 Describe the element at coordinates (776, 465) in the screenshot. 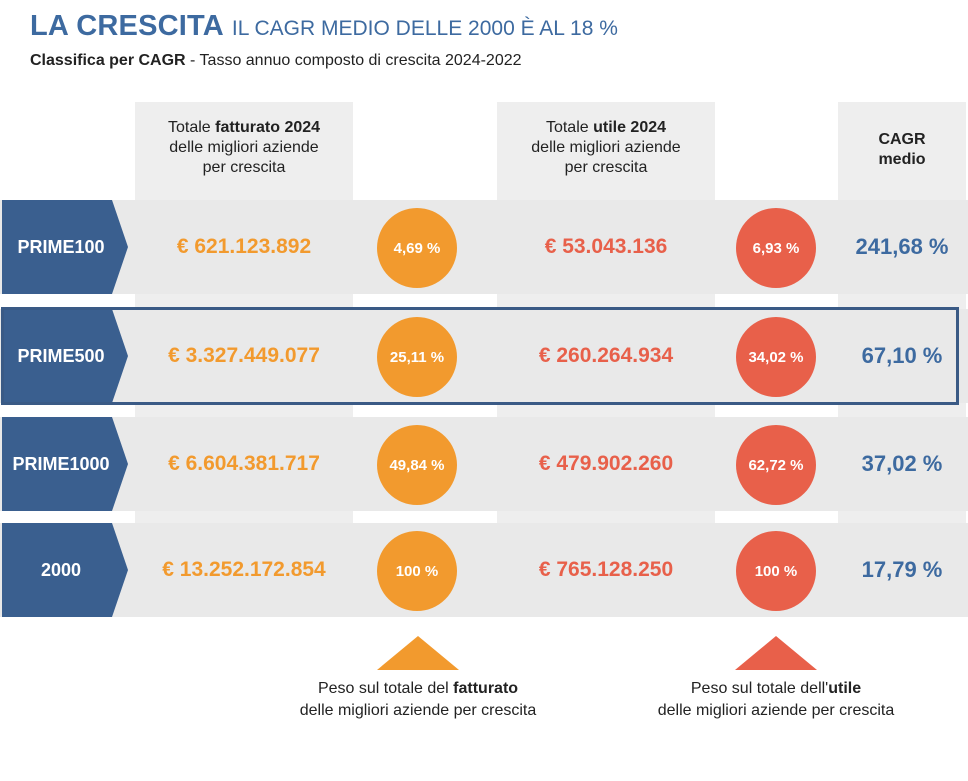

I see `utile-share-circle: 62,72 %` at that location.